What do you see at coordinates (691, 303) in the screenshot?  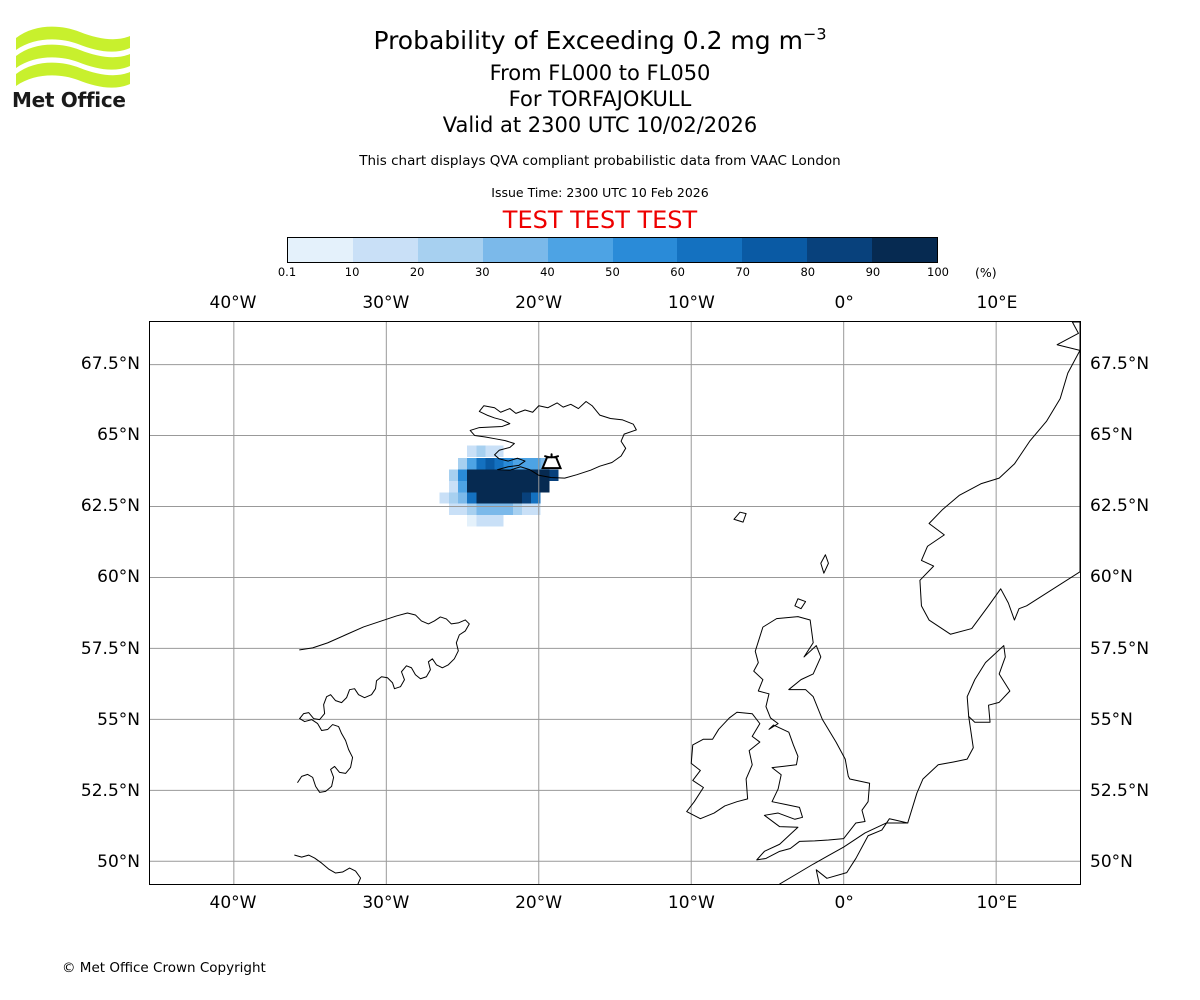 I see `lon-tick-label-top: 10°W` at bounding box center [691, 303].